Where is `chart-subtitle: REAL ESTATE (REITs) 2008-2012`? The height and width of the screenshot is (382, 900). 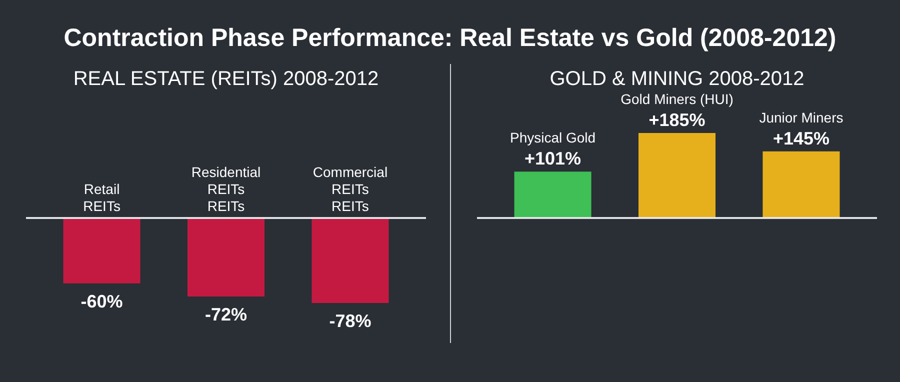 chart-subtitle: REAL ESTATE (REITs) 2008-2012 is located at coordinates (226, 79).